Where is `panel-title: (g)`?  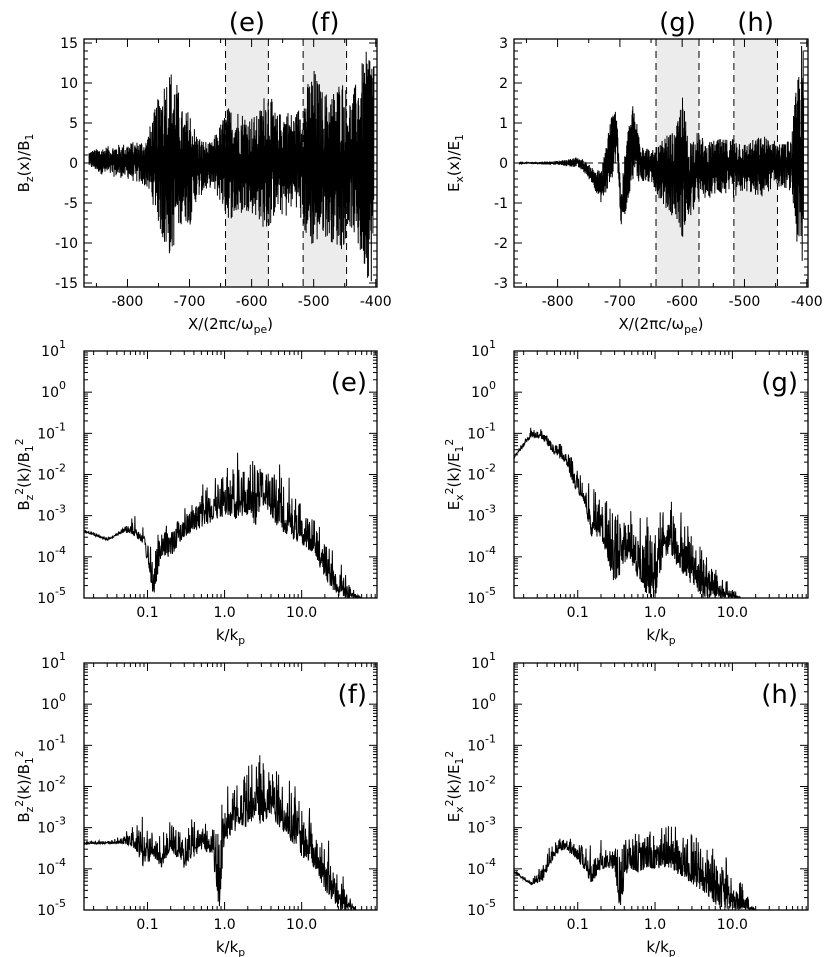
panel-title: (g) is located at coordinates (779, 383).